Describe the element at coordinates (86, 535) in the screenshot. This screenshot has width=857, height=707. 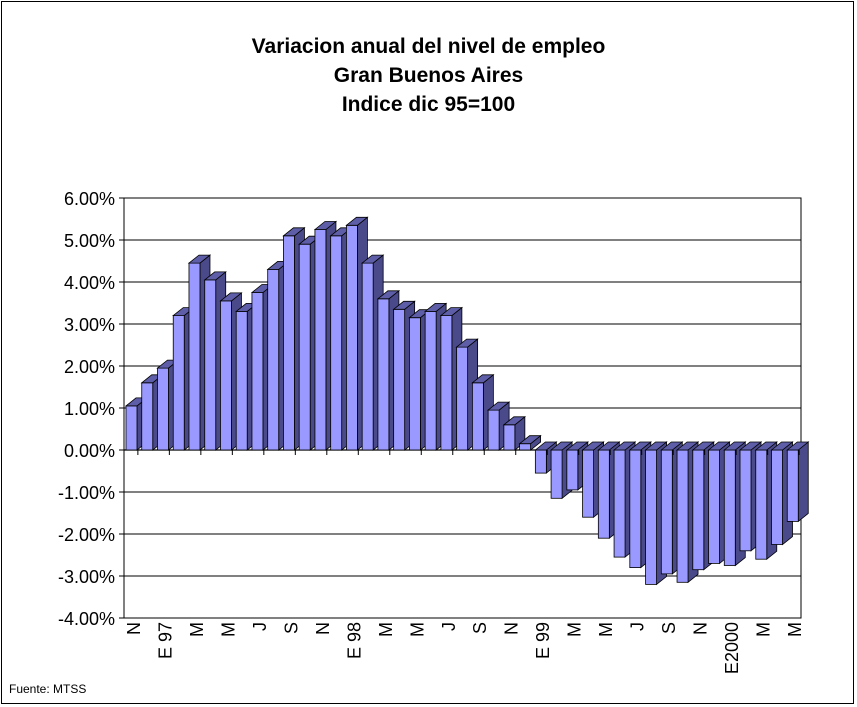
I see `y-tick-label: -2.00%` at that location.